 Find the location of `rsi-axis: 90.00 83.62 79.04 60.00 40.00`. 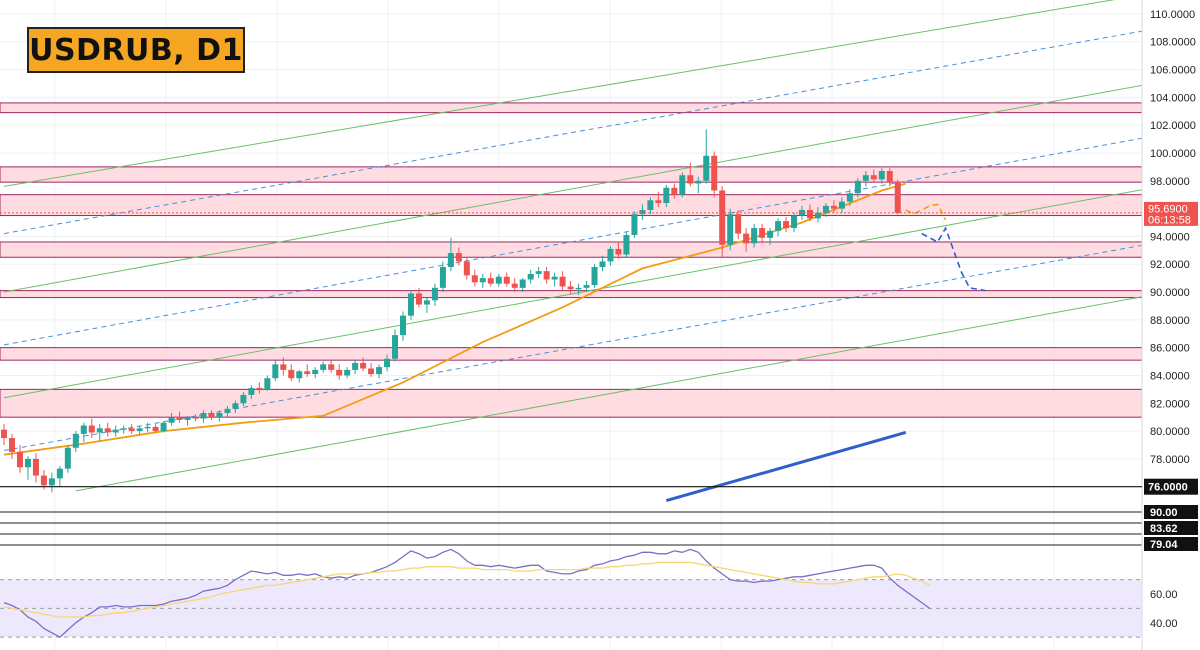

rsi-axis: 90.00 83.62 79.04 60.00 40.00 is located at coordinates (1171, 567).